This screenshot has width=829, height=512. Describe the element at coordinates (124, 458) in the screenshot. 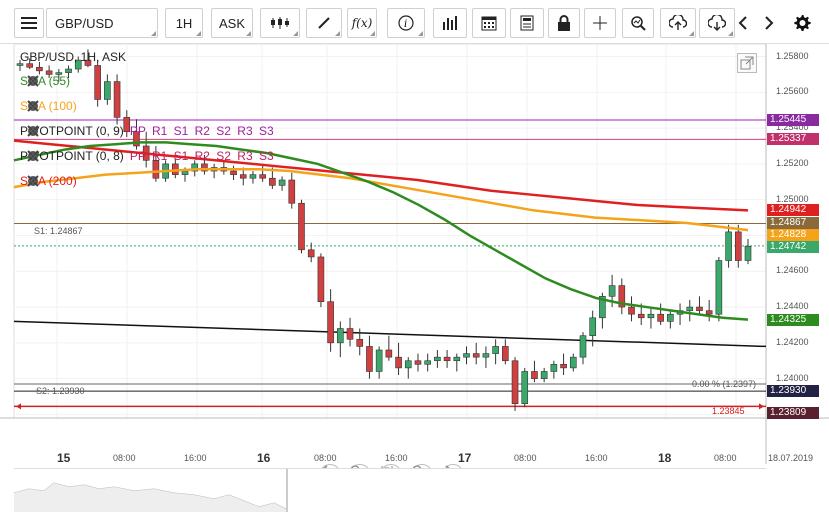

I see `time-label: 08:00` at that location.